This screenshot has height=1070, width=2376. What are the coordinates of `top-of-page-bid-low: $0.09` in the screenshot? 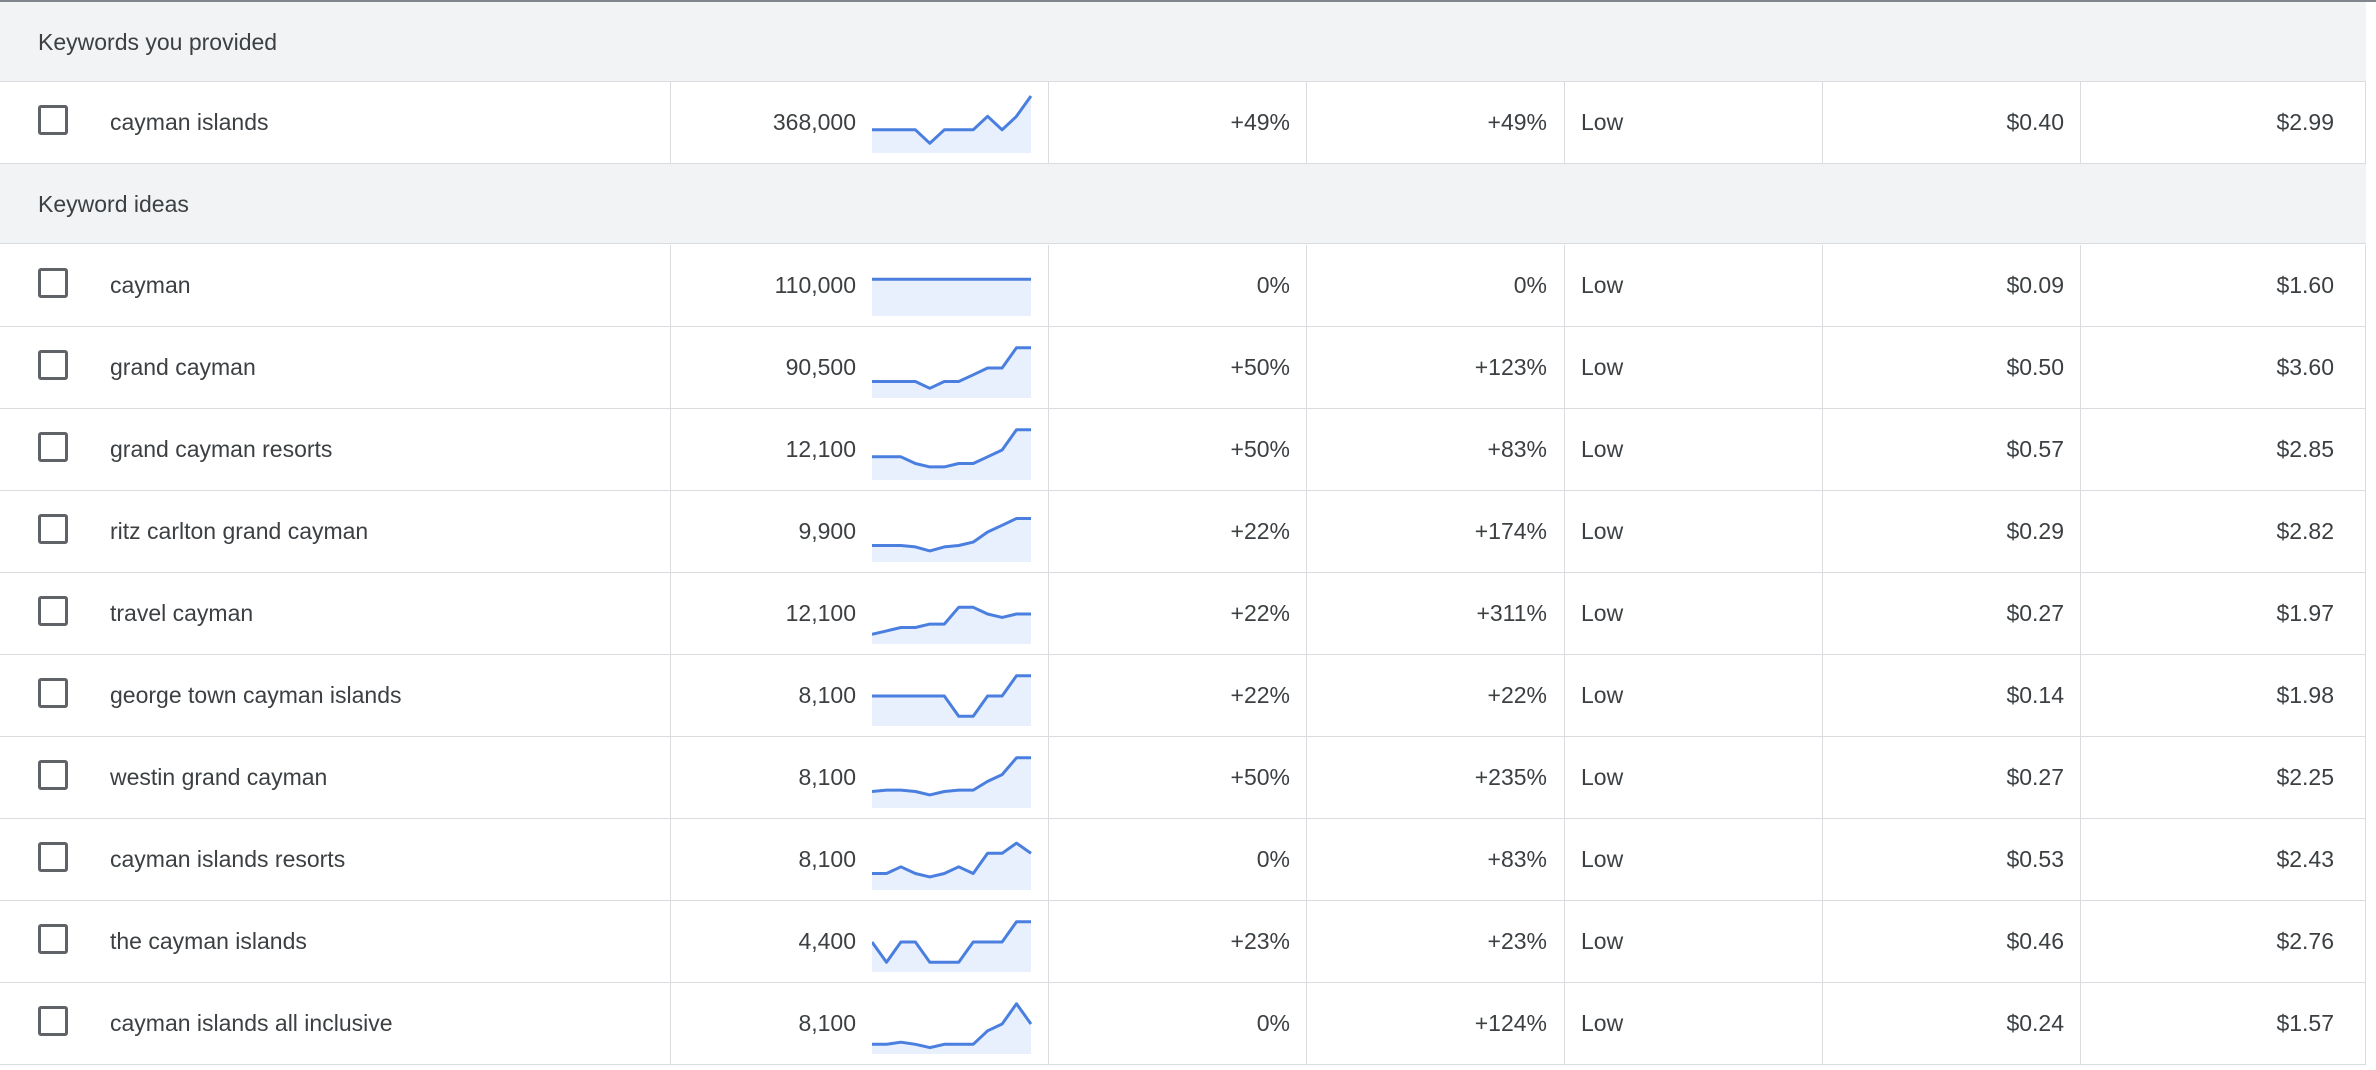 It's located at (2035, 285).